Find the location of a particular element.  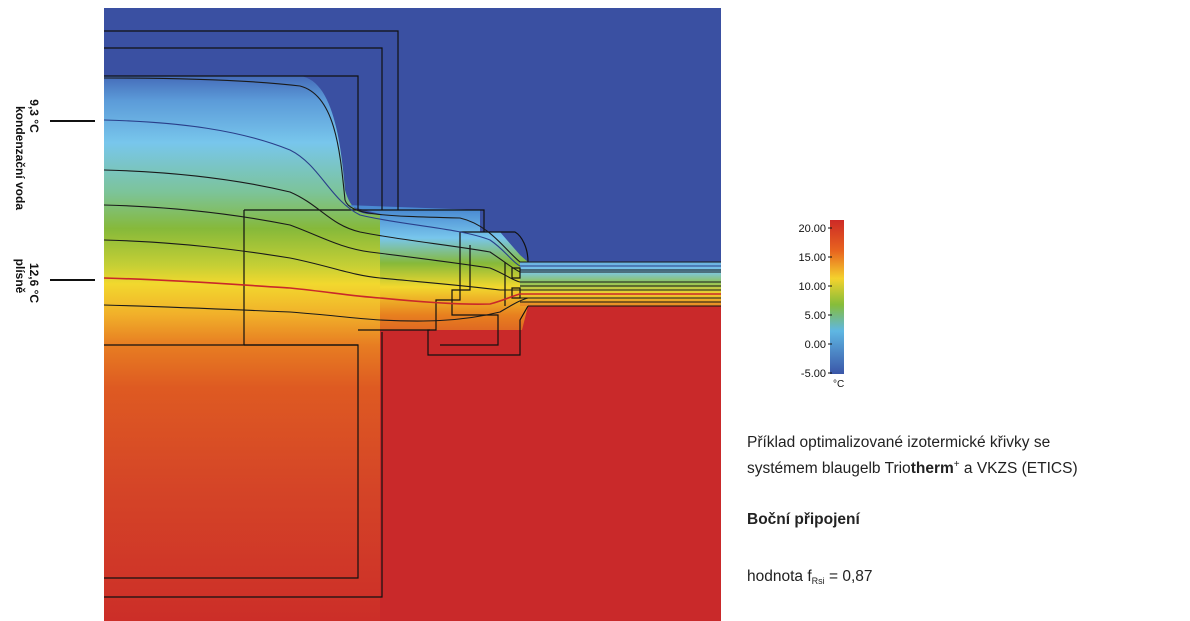

scale-unit: °C is located at coordinates (838, 384).